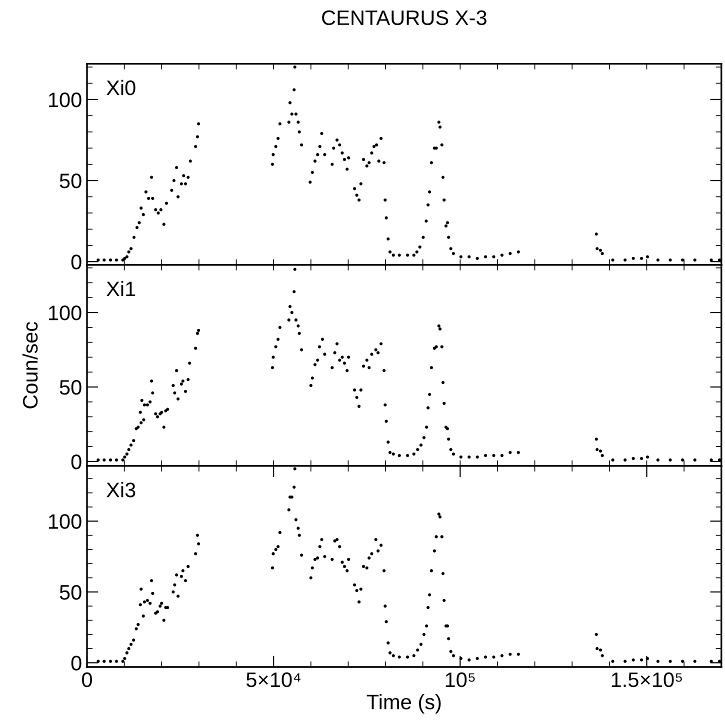 The width and height of the screenshot is (725, 725). What do you see at coordinates (404, 18) in the screenshot?
I see `chart-title: CENTAURUS X-3` at bounding box center [404, 18].